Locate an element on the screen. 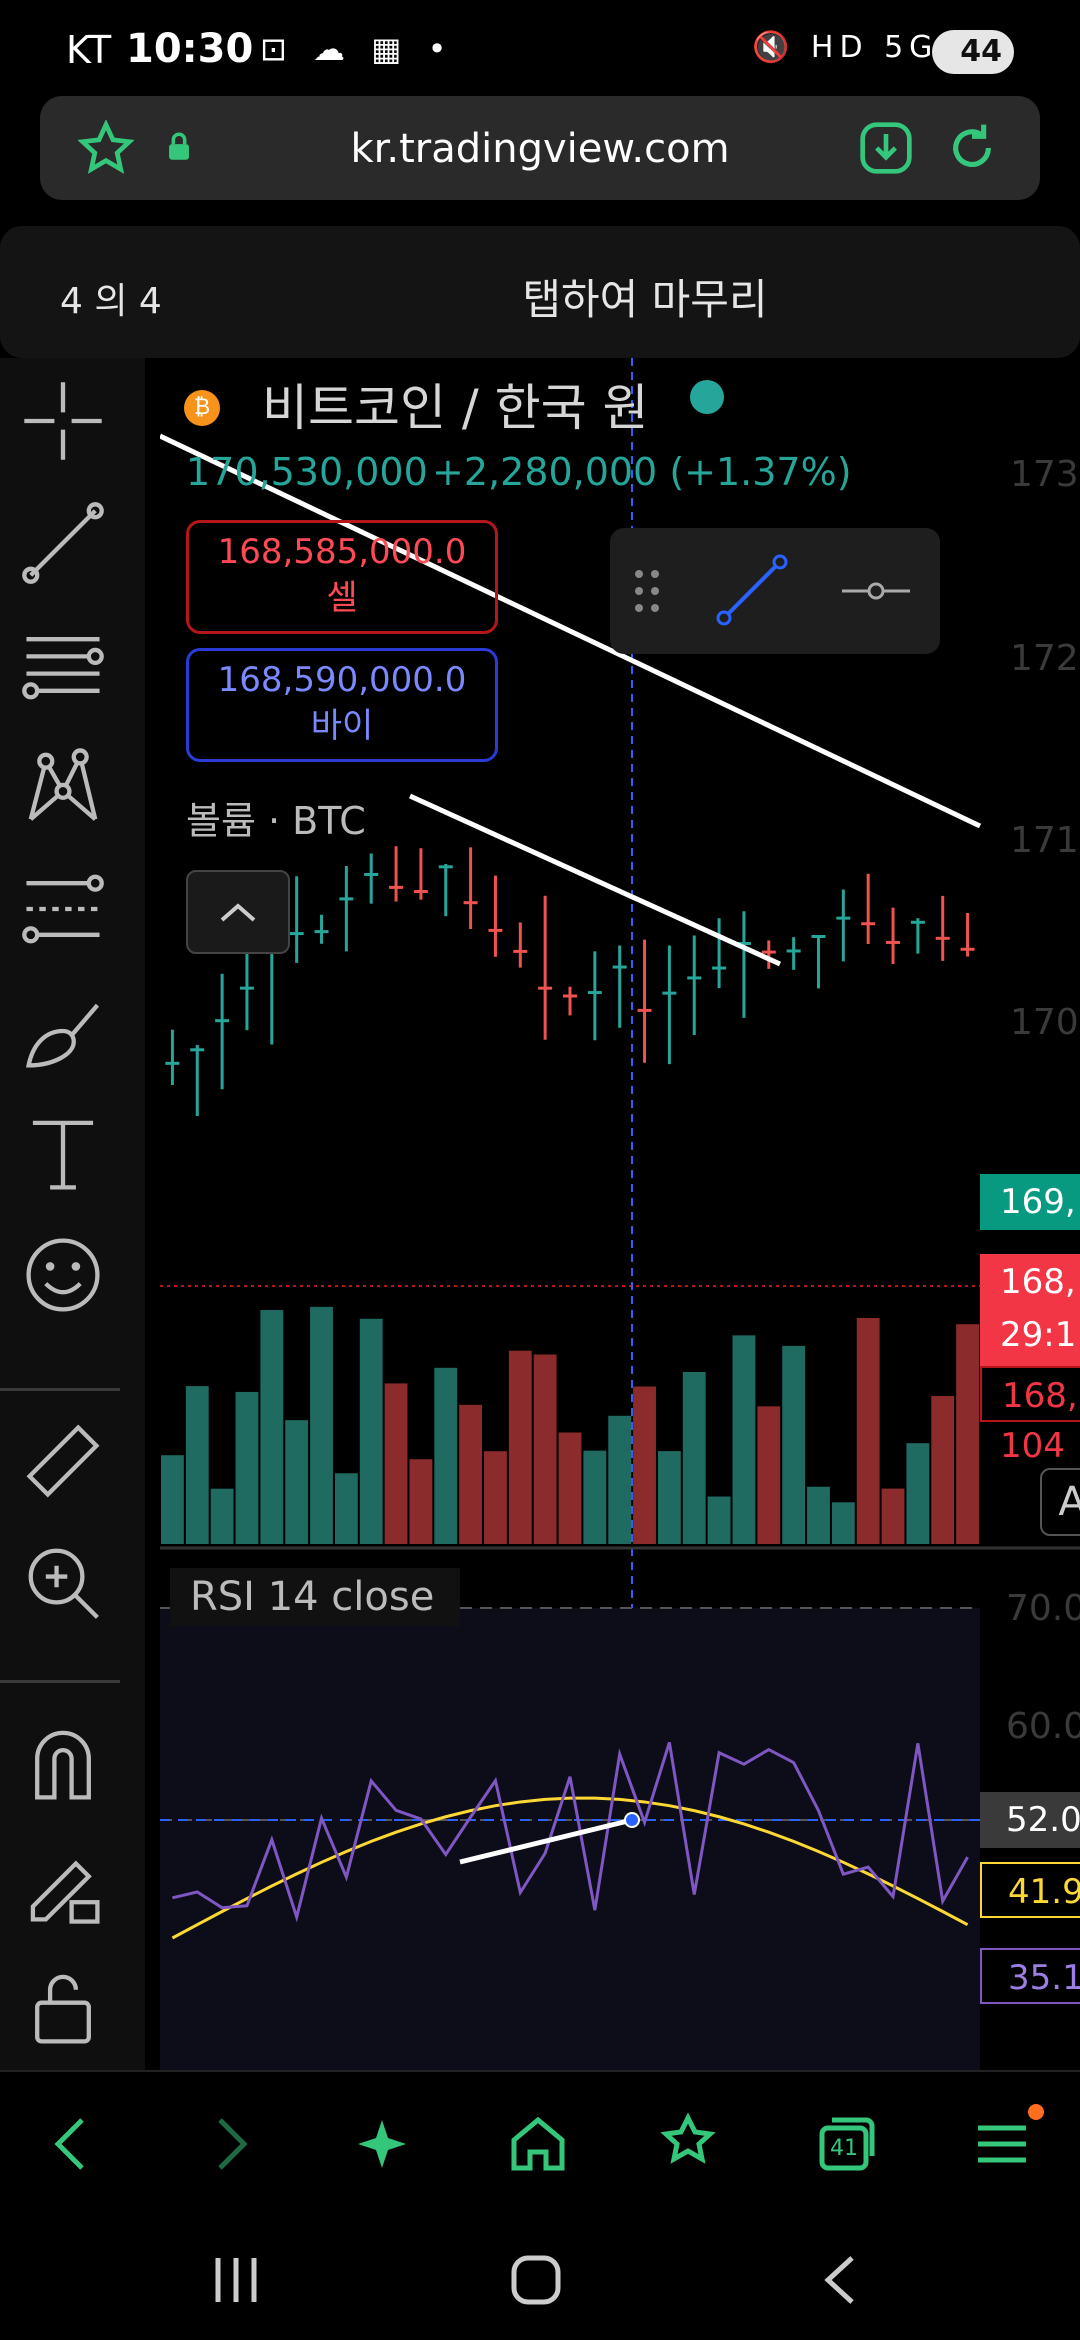  buy-label: 바이 is located at coordinates (342, 726).